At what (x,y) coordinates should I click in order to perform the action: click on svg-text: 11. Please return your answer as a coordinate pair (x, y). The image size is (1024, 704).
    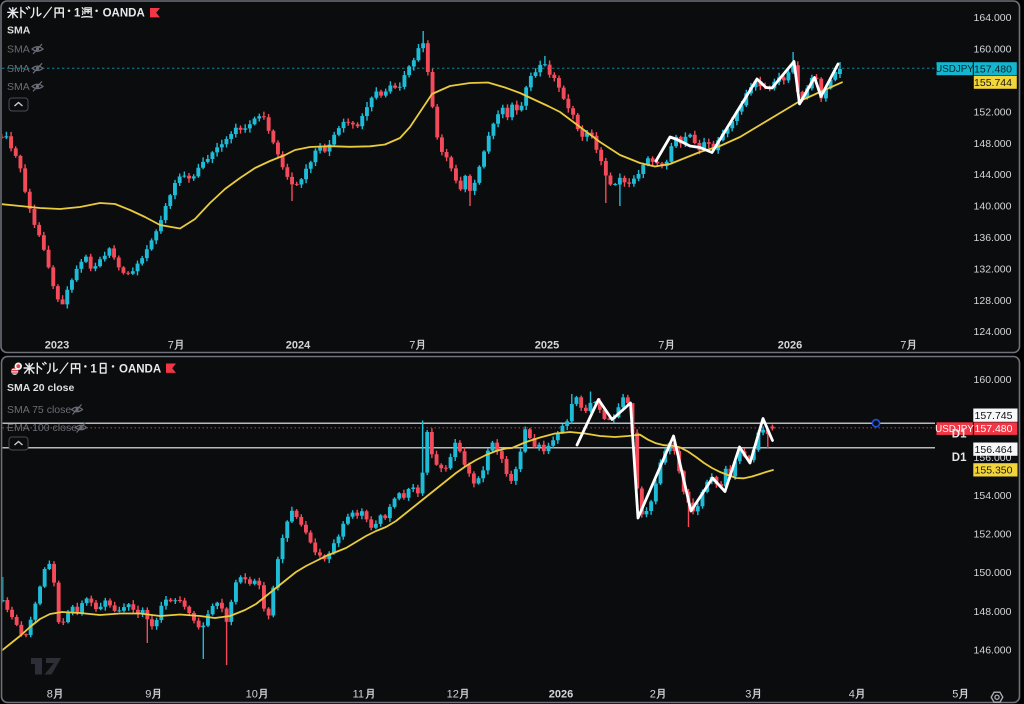
    Looking at the image, I should click on (358, 695).